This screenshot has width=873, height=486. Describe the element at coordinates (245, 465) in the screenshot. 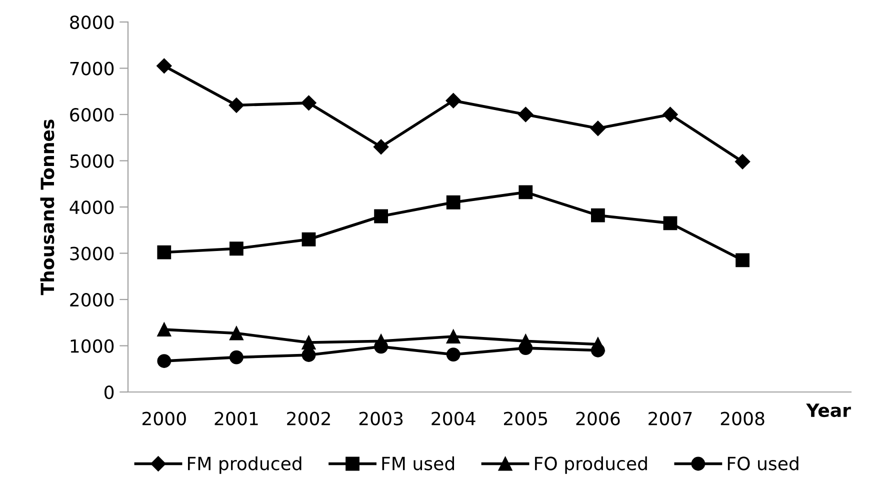

I see `legend-label: FM produced` at that location.